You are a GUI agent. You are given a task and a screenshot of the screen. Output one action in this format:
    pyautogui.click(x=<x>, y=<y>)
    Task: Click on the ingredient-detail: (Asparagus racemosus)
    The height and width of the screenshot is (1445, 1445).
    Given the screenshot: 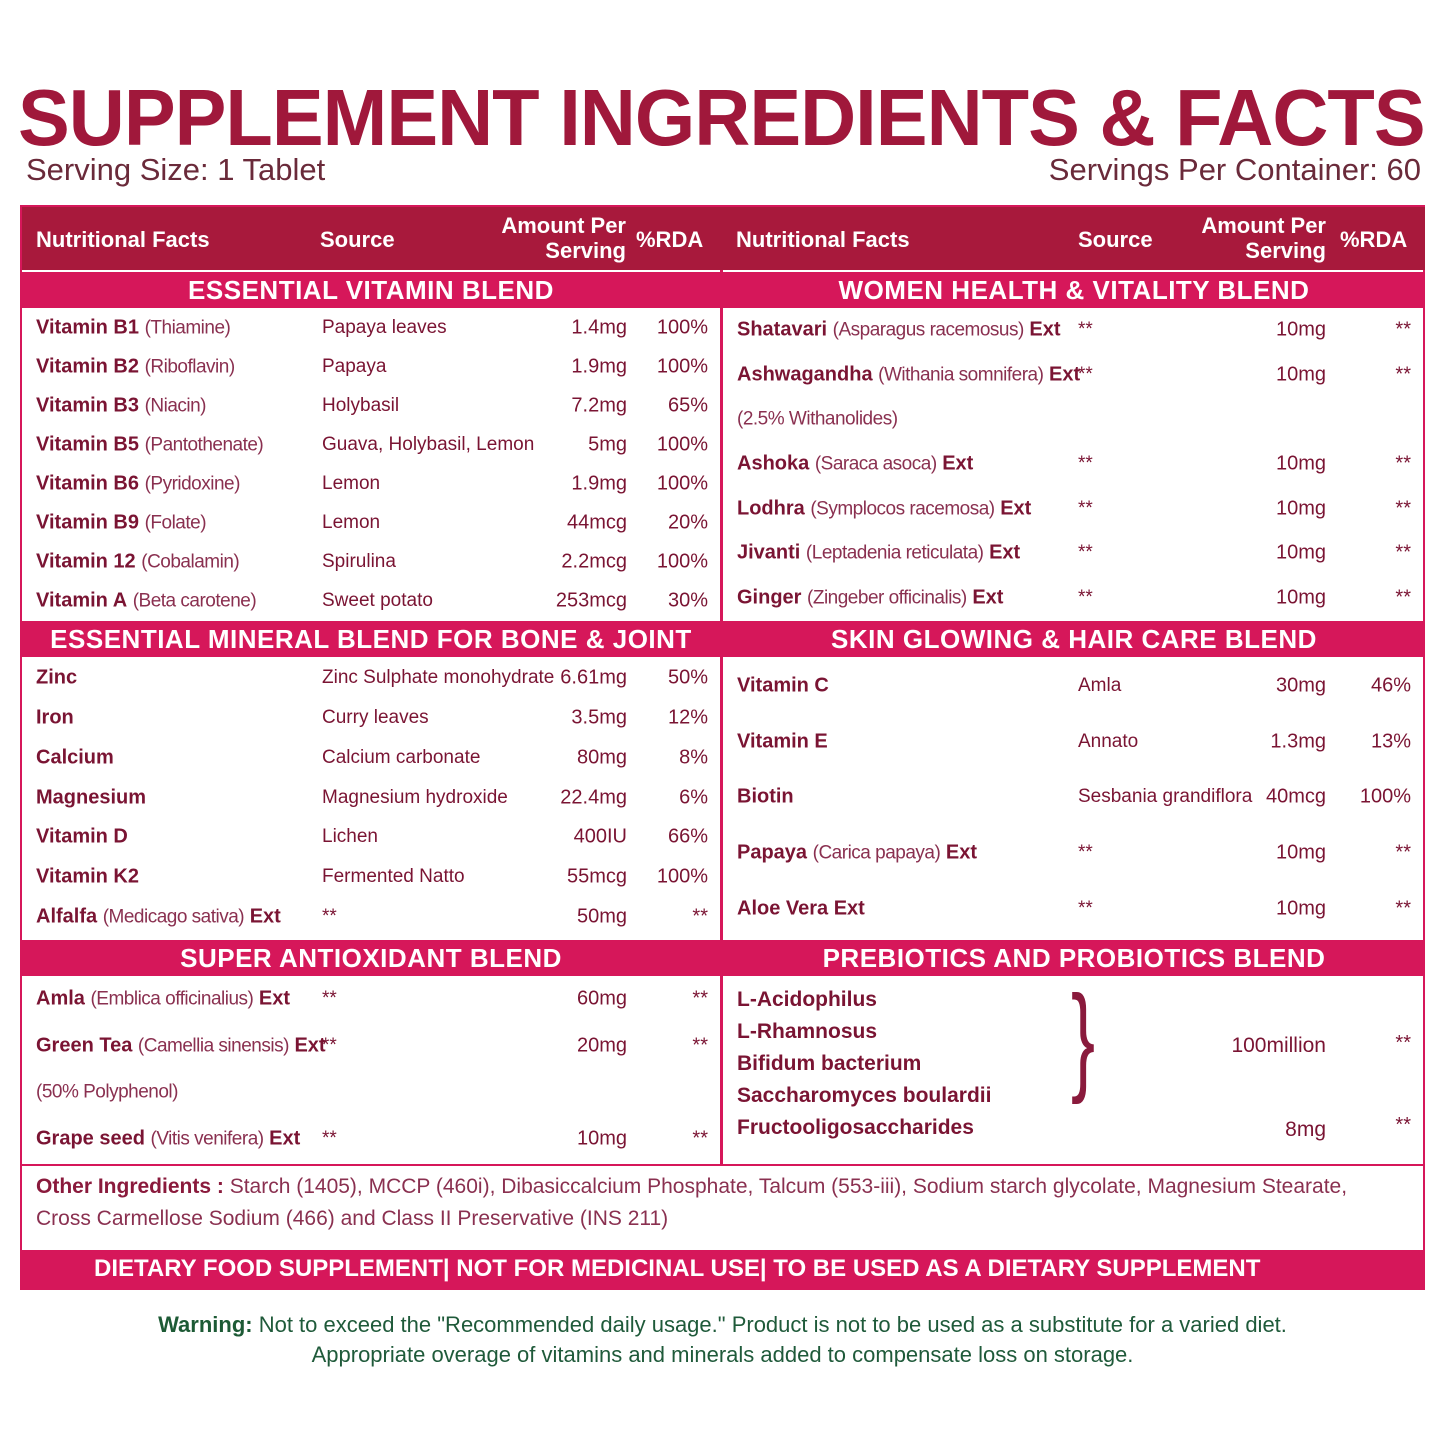 What is the action you would take?
    pyautogui.click(x=928, y=330)
    